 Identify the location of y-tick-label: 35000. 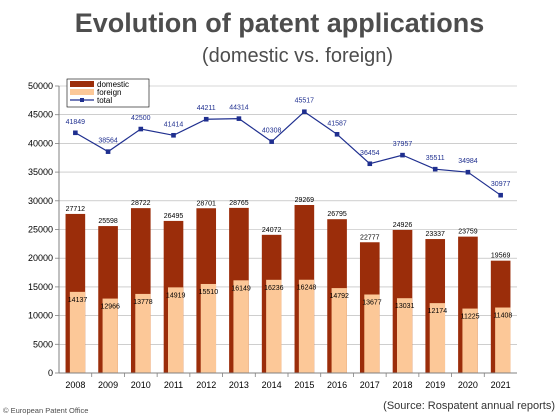
(40, 172).